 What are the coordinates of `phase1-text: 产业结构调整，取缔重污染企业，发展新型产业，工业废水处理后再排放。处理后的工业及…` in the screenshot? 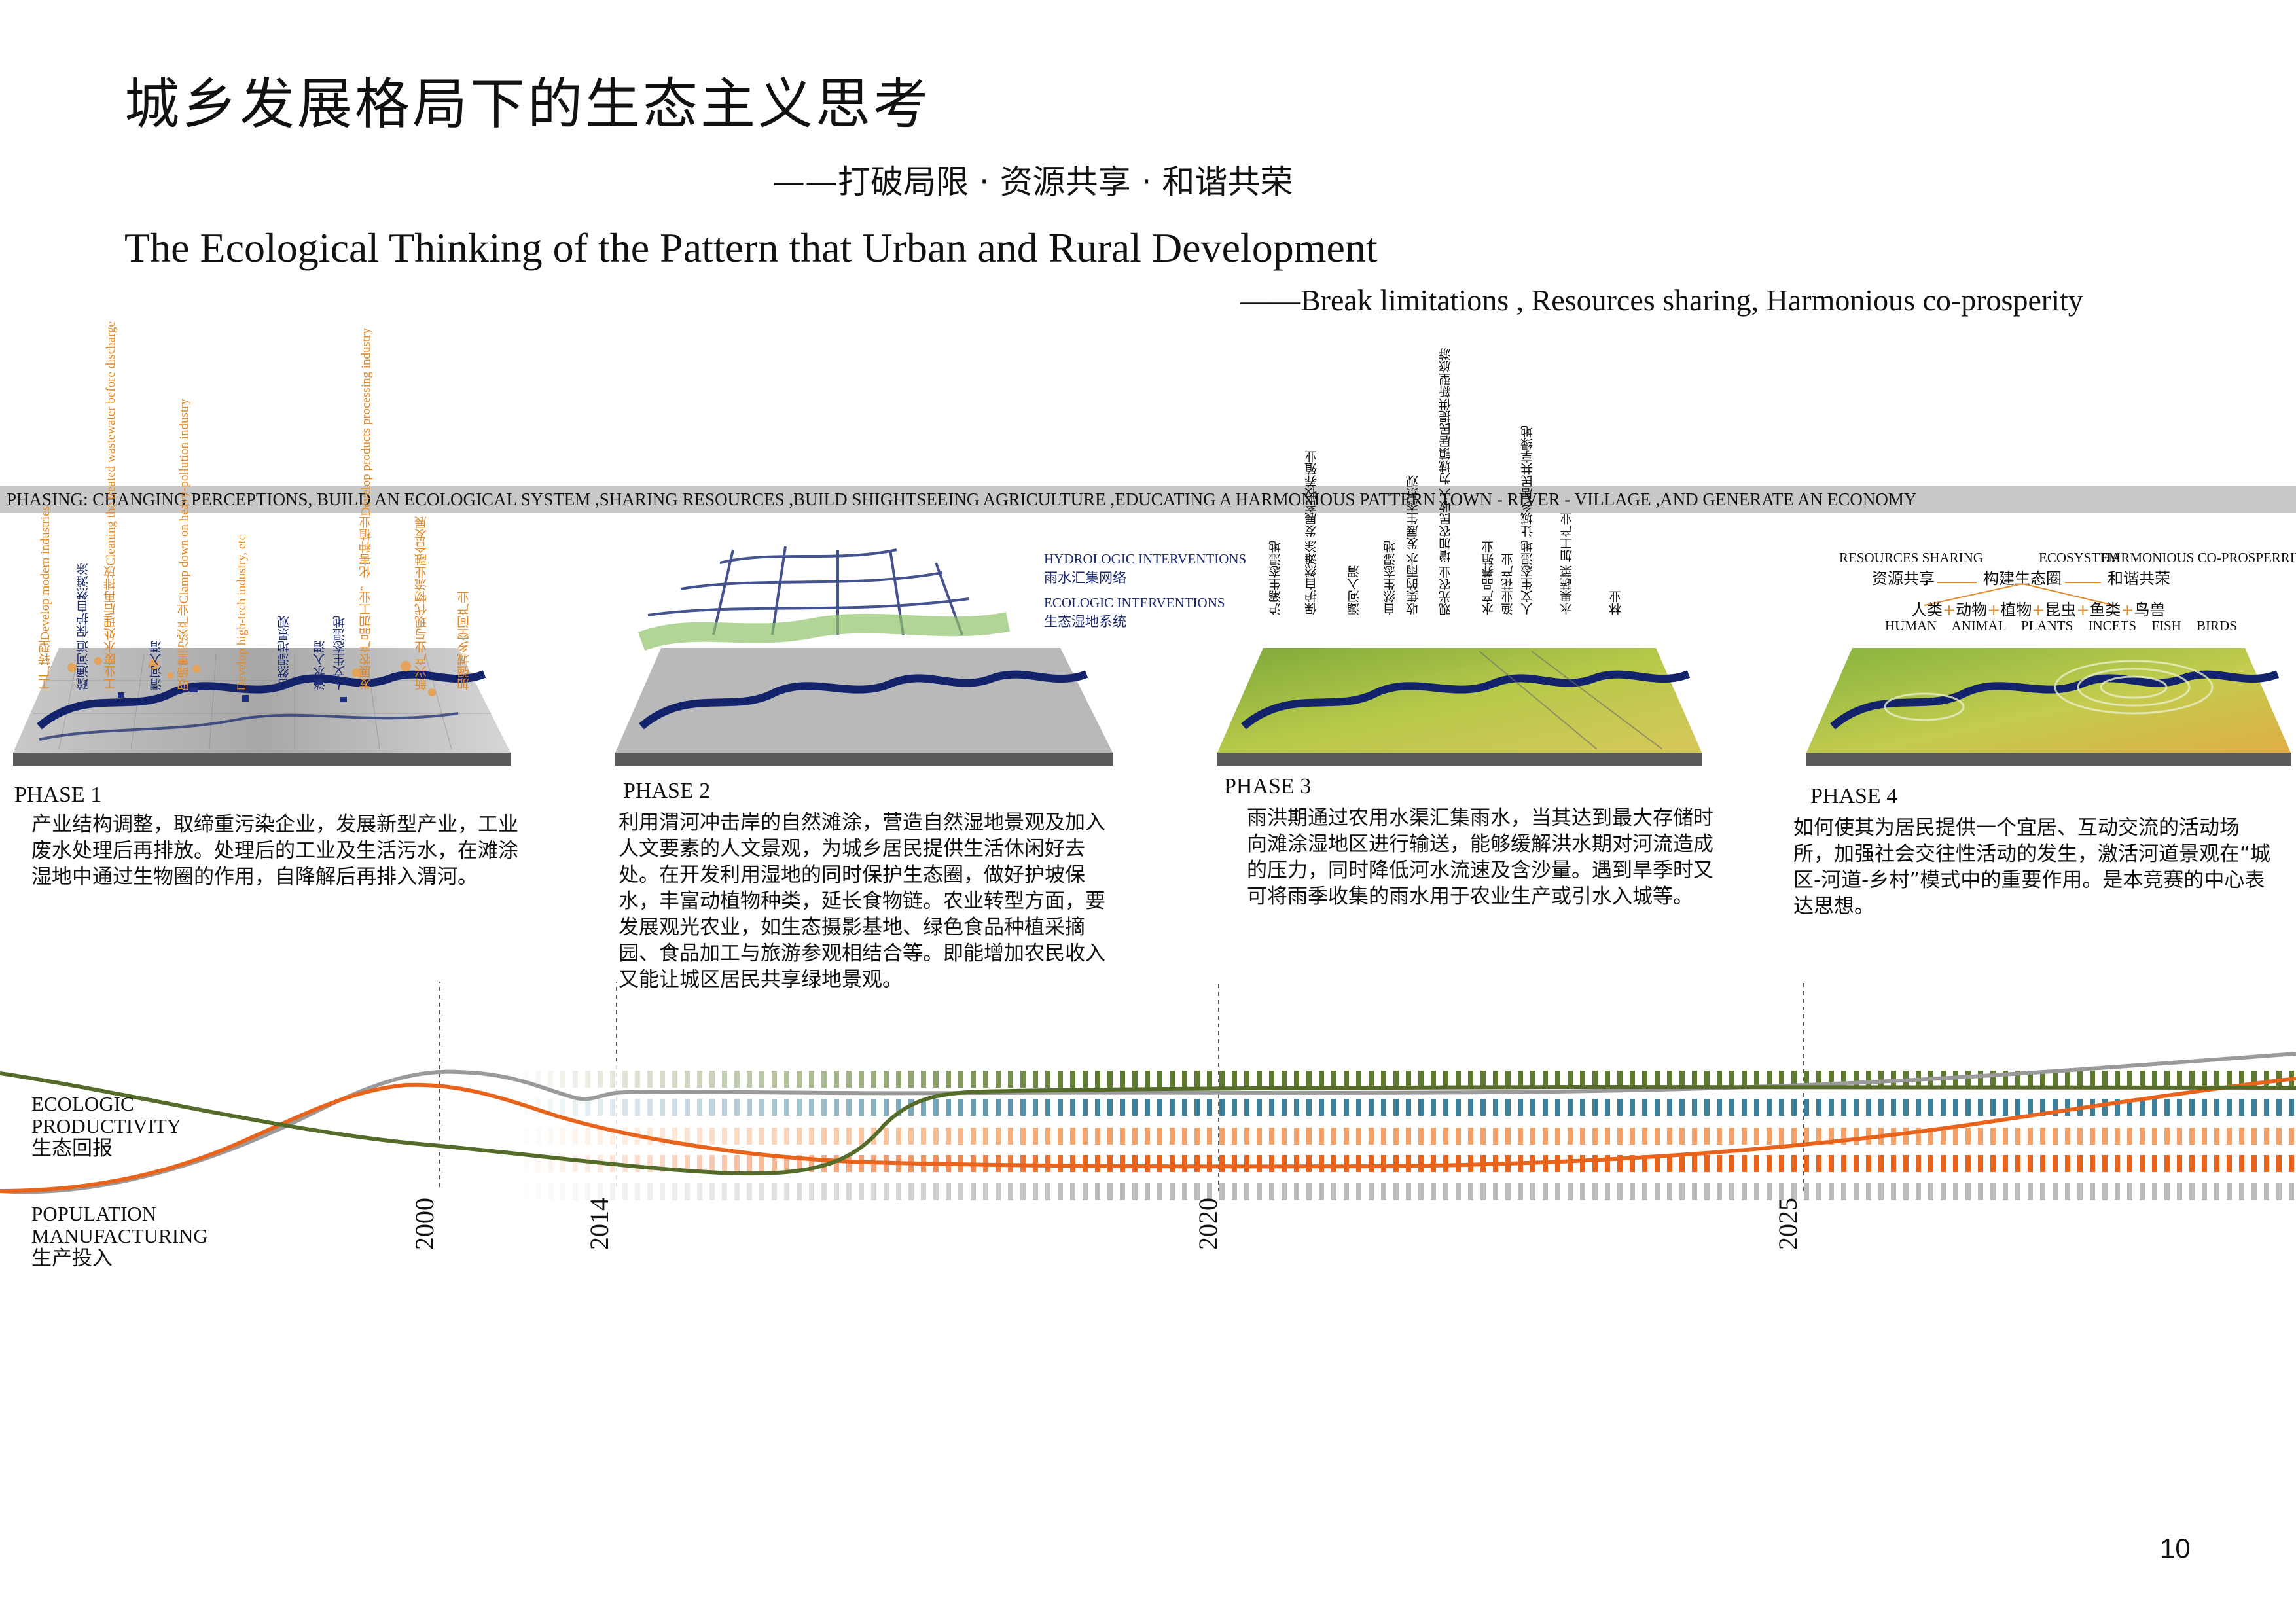 It's located at (274, 851).